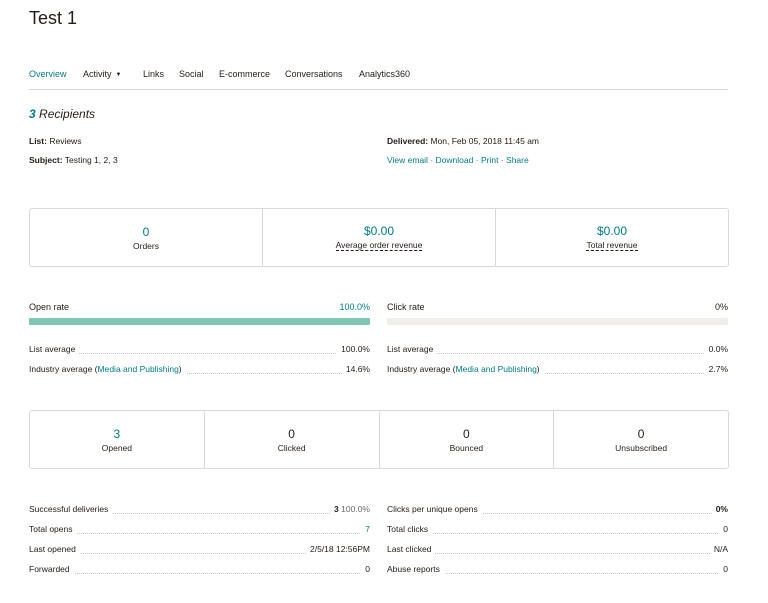 The width and height of the screenshot is (768, 603). I want to click on page-title: Test 1, so click(53, 18).